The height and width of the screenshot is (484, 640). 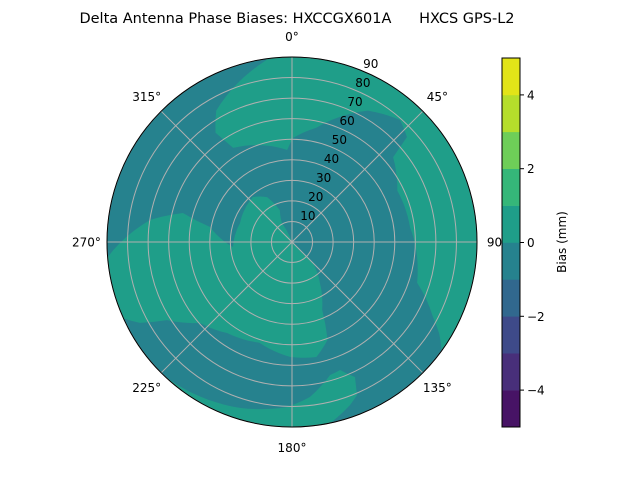 I want to click on radial-tick-label: 30, so click(x=323, y=178).